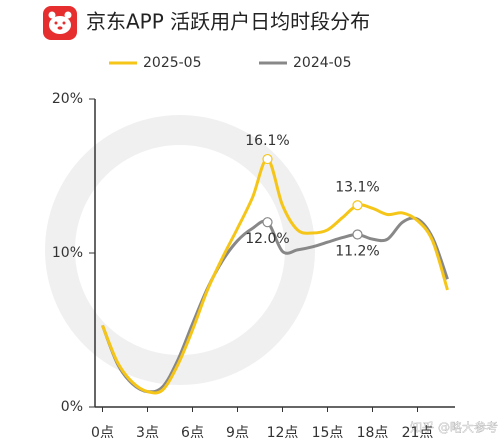 The height and width of the screenshot is (444, 502). I want to click on x-tick-label: 18点, so click(373, 433).